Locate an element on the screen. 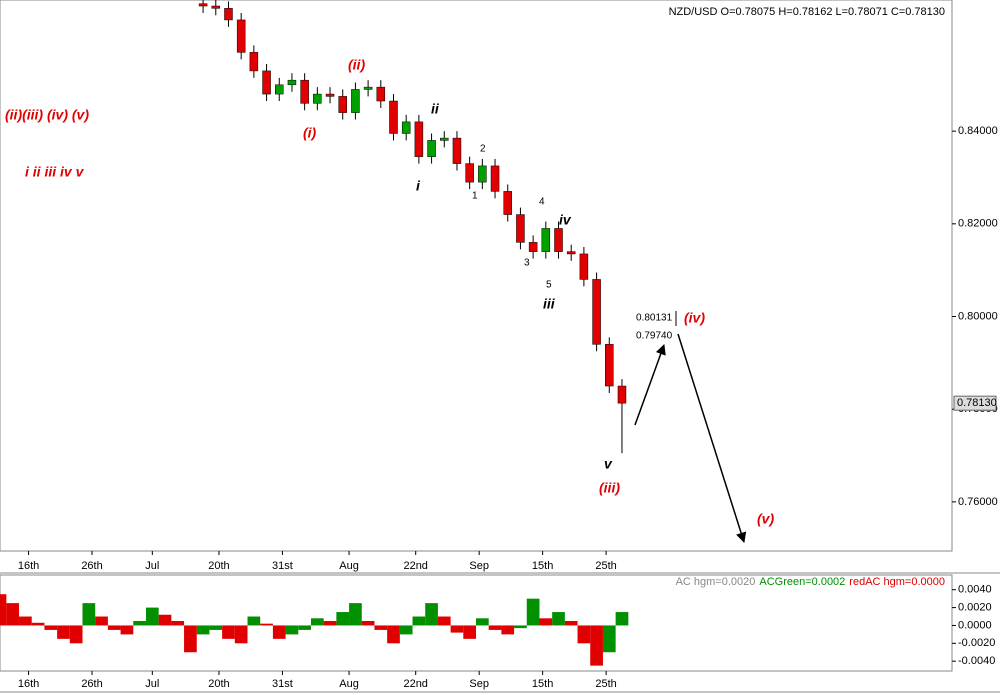  y-tick-label: -0.0020 is located at coordinates (976, 643).